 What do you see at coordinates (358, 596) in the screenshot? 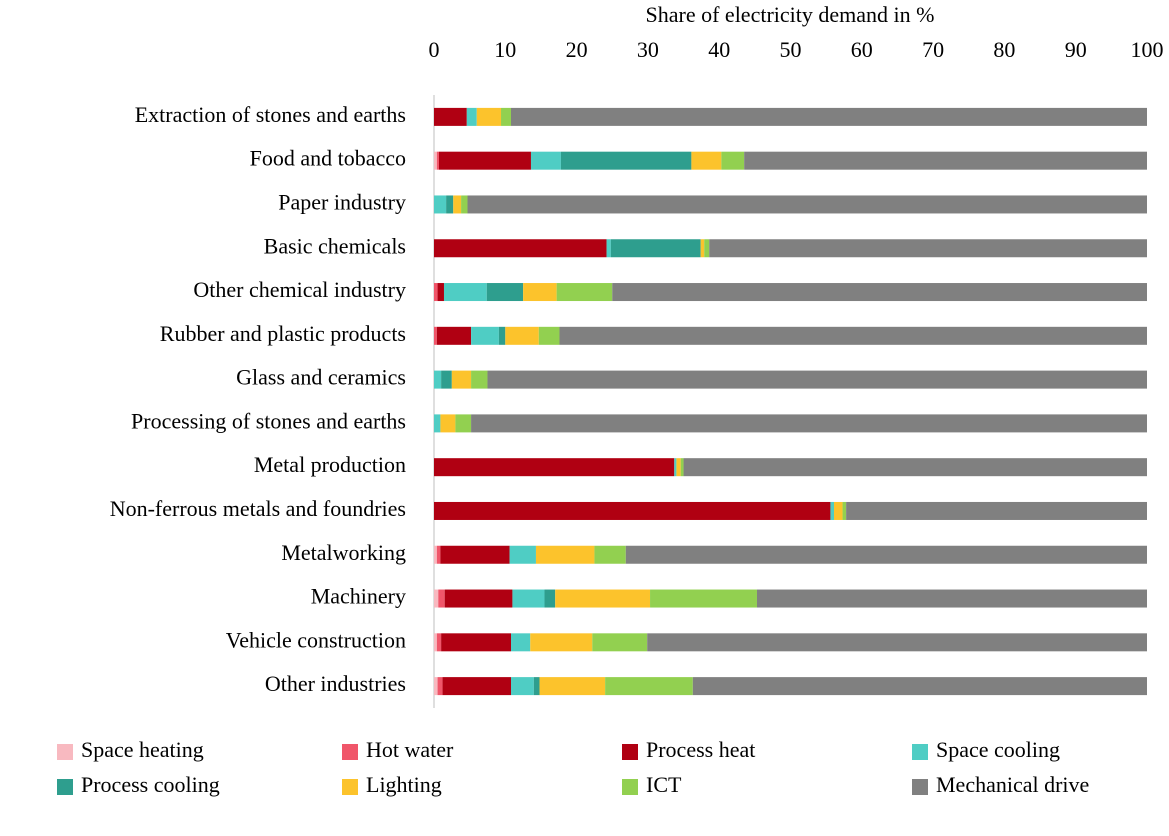
I see `y-tick-label: Machinery` at bounding box center [358, 596].